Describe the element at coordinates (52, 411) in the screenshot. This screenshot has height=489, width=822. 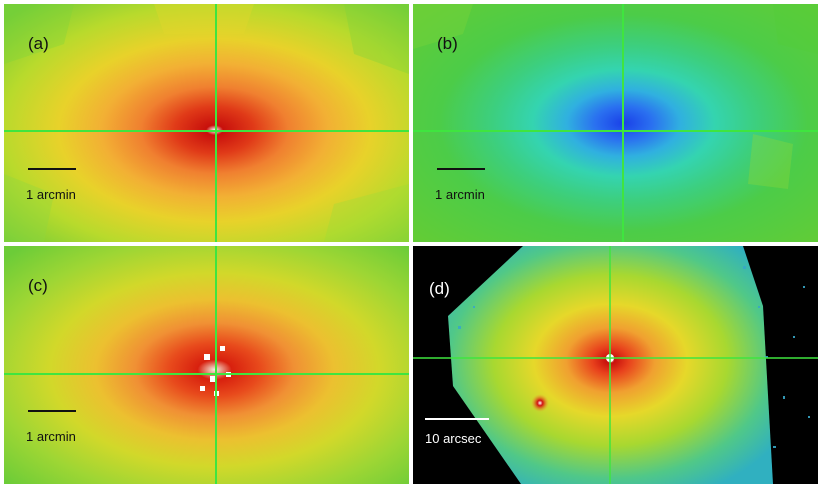
I see `panel-c-scale-bar` at that location.